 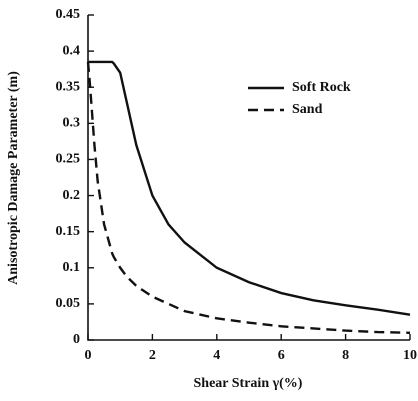 I want to click on y-tick-label: 0.4, so click(x=72, y=50).